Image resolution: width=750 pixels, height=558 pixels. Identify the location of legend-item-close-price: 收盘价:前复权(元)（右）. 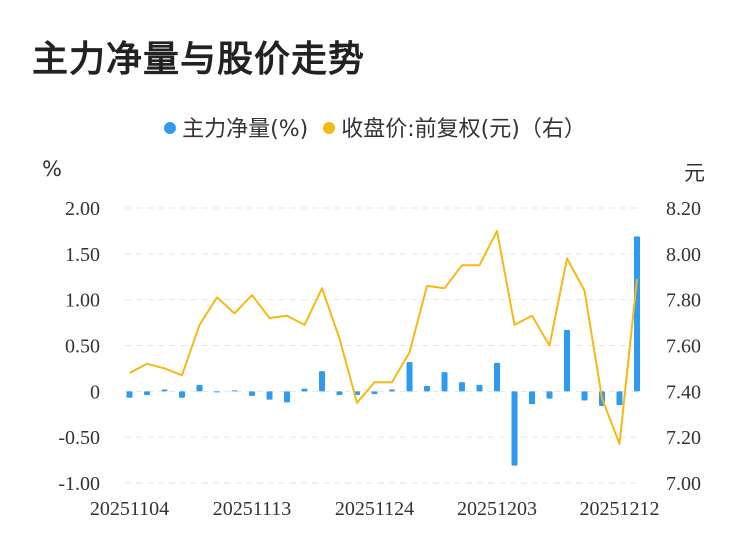
(454, 127).